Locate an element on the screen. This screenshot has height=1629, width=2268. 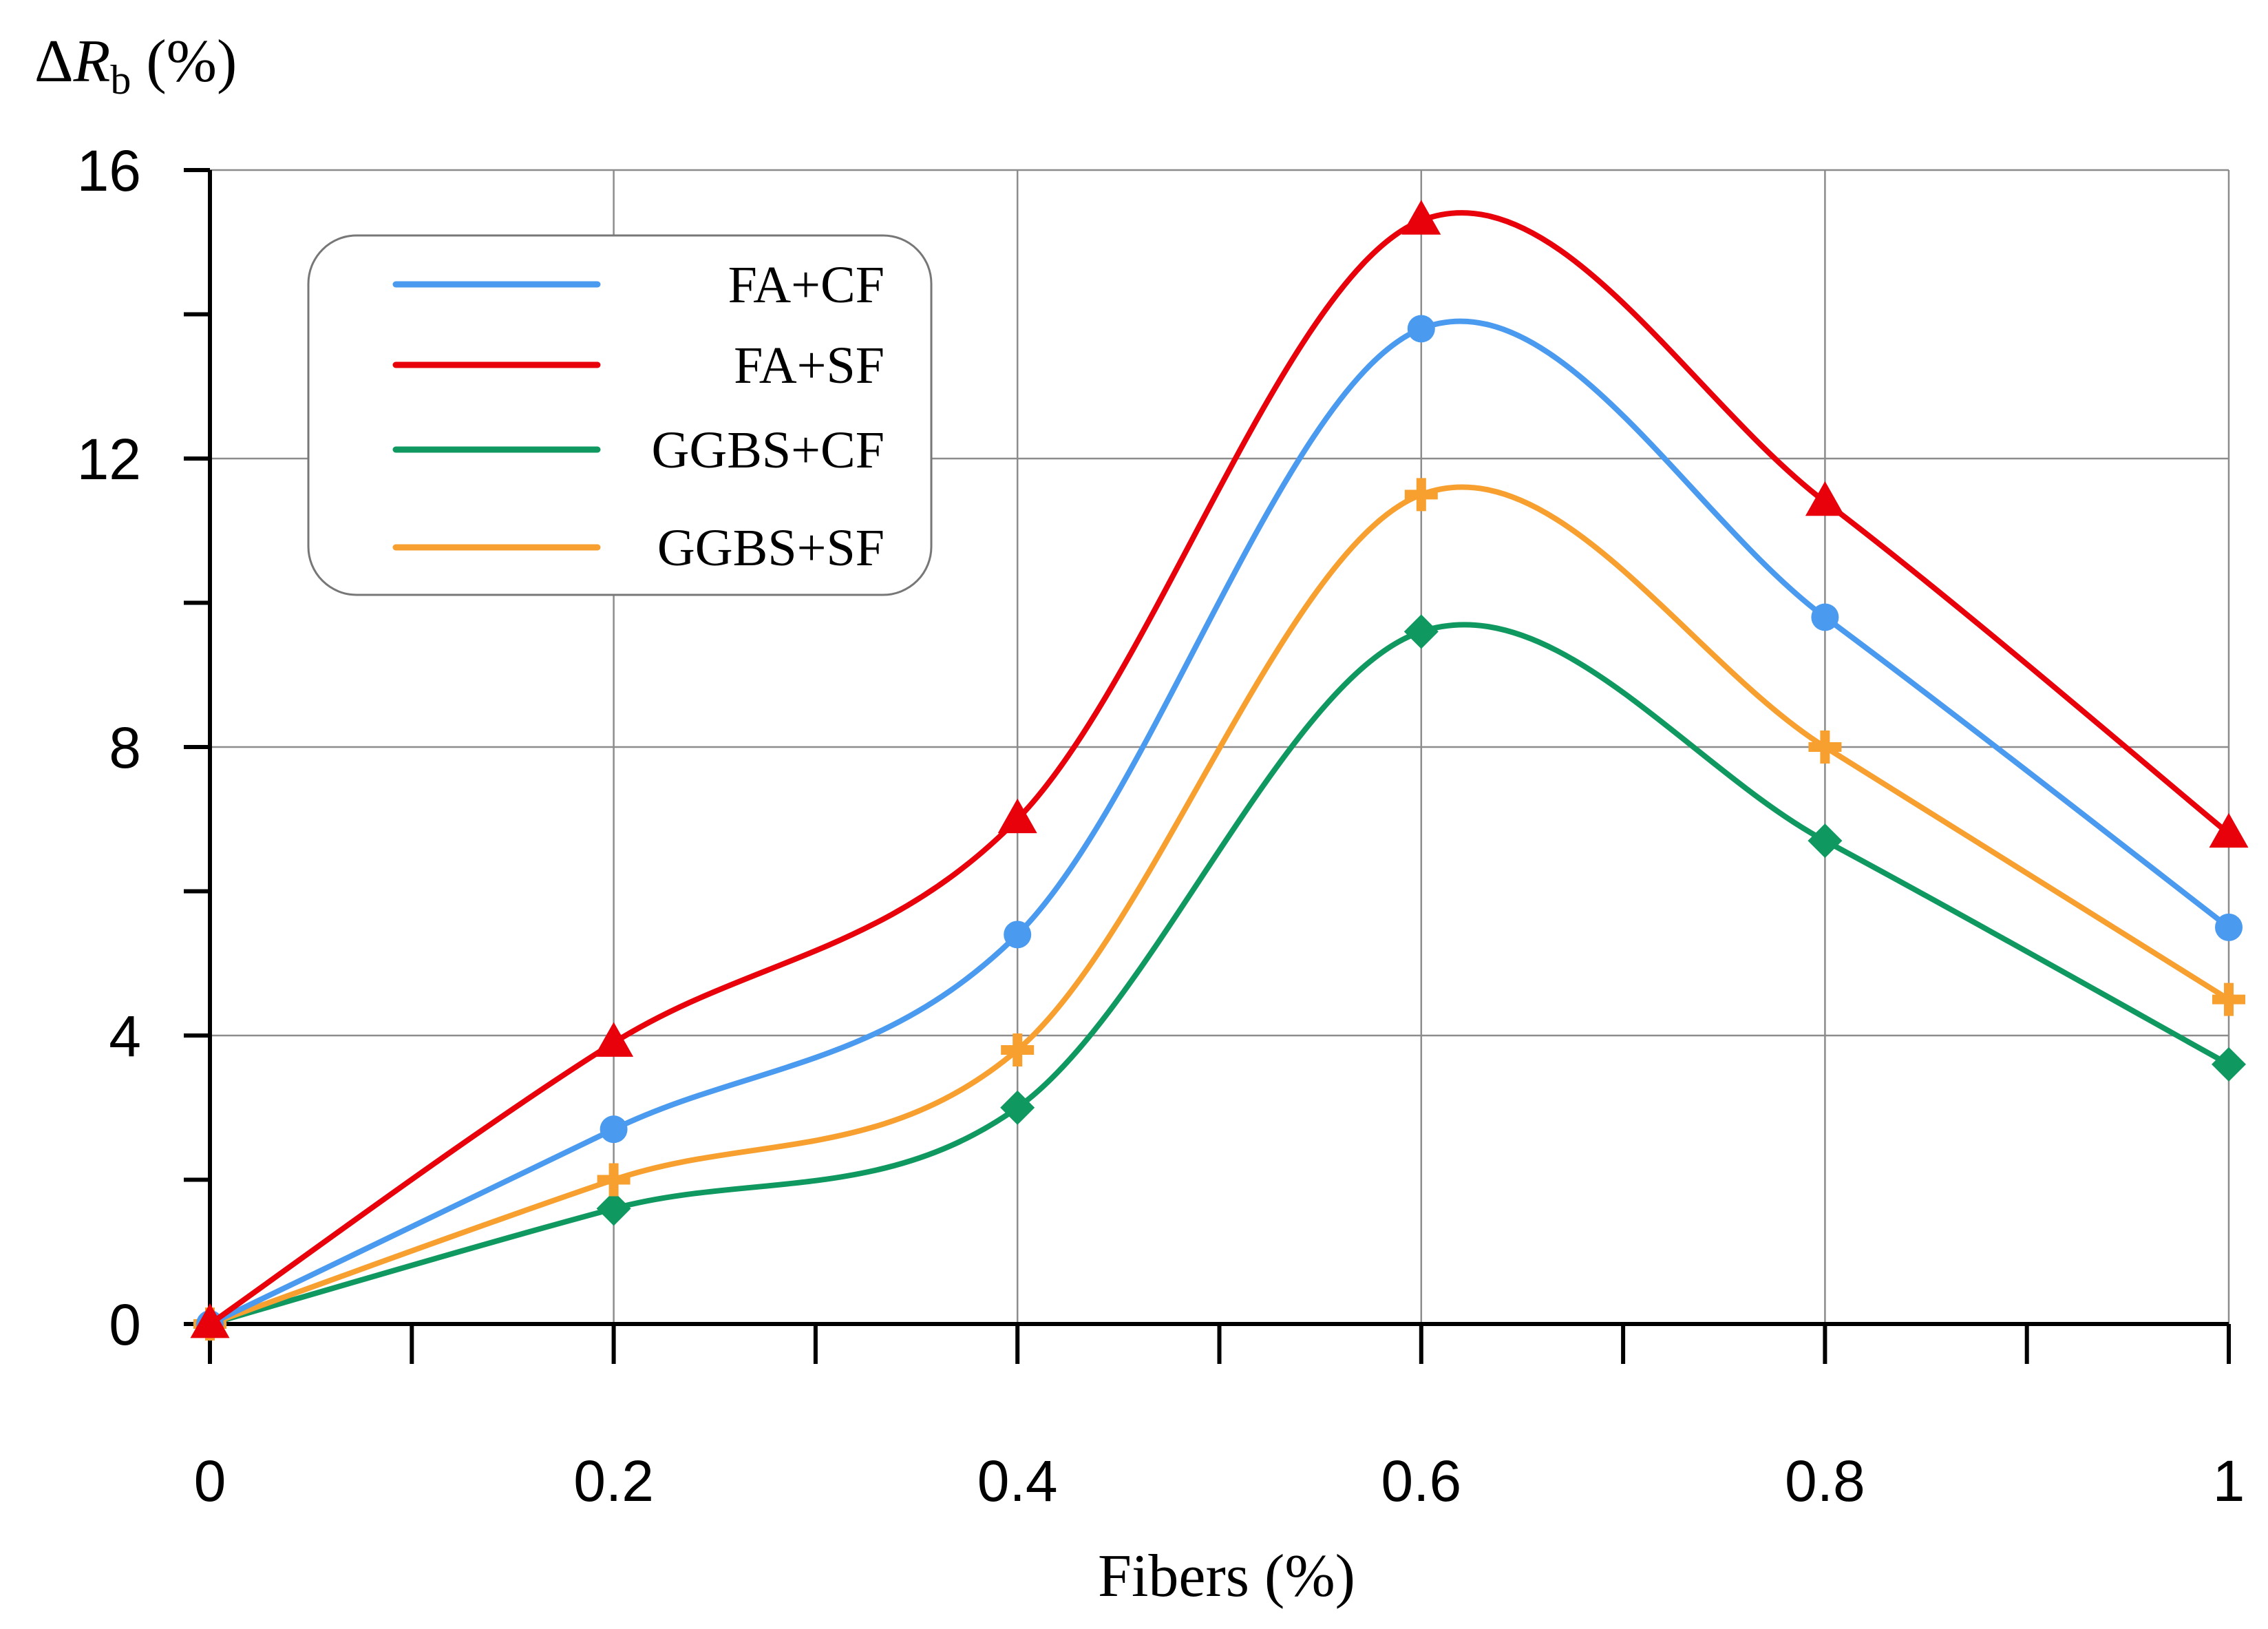
legend-item-fa-sf: FA+SF is located at coordinates (638, 366).